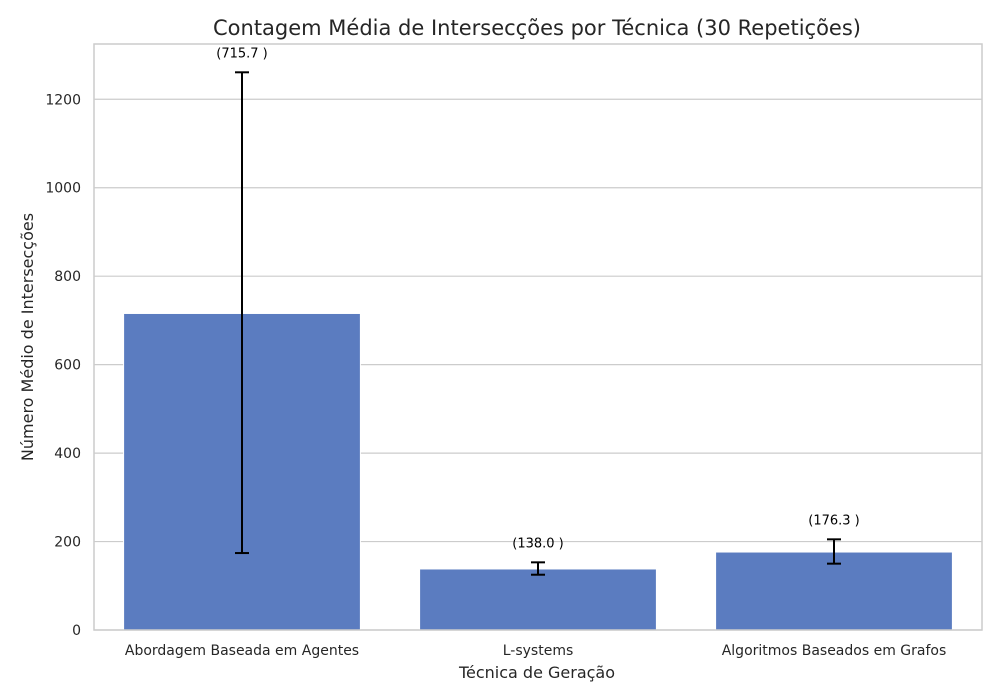 The height and width of the screenshot is (700, 1000). What do you see at coordinates (538, 543) in the screenshot?
I see `data-label: (138.0 )` at bounding box center [538, 543].